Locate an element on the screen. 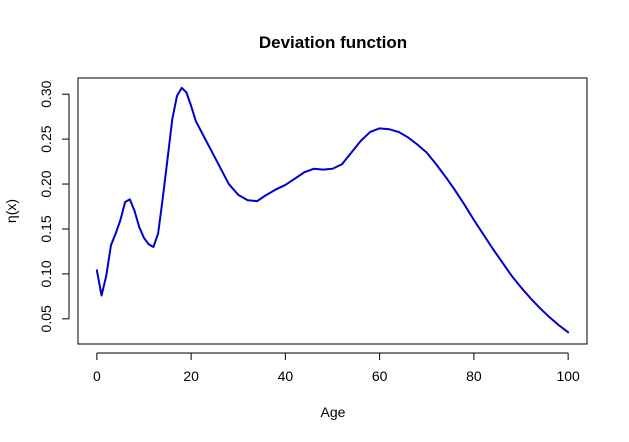 The image size is (629, 442). x-axis: 0 20 40 60 80 100 is located at coordinates (336, 368).